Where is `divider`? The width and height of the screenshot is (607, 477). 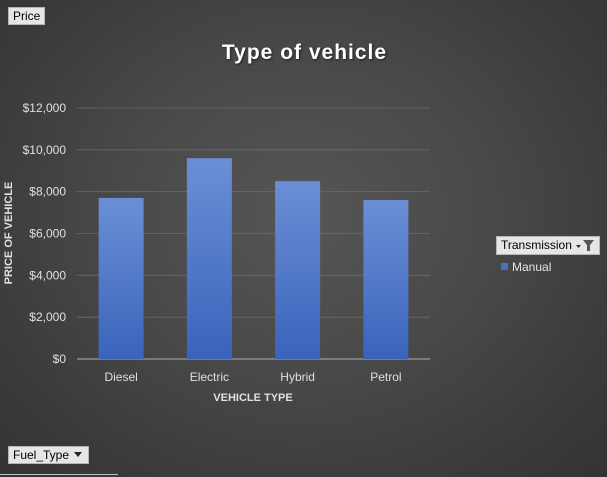
divider is located at coordinates (59, 474).